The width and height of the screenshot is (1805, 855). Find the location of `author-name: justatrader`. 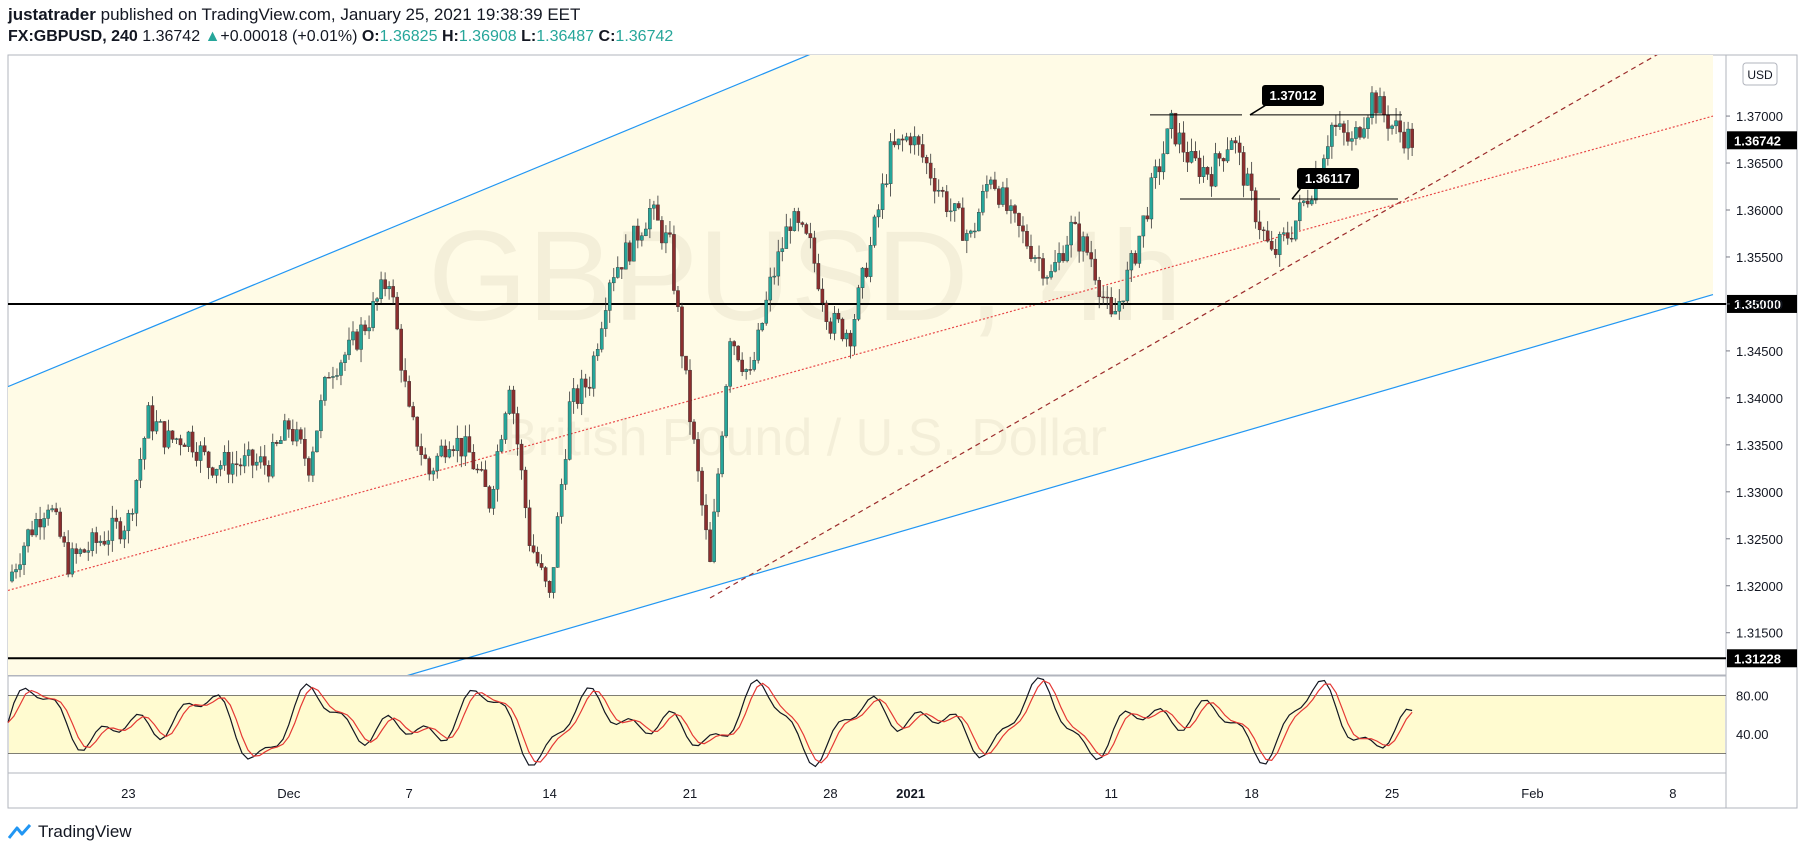

author-name: justatrader is located at coordinates (52, 14).